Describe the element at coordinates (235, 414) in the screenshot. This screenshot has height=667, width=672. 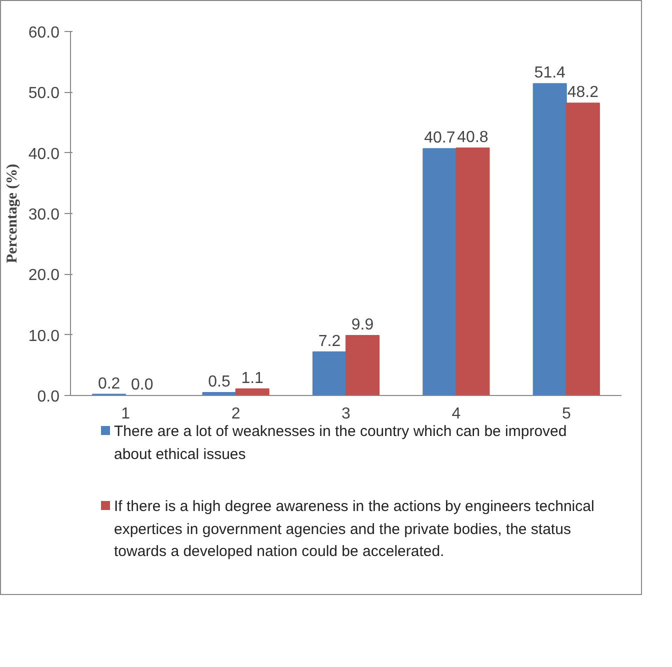
I see `x-tick-label: 2` at that location.